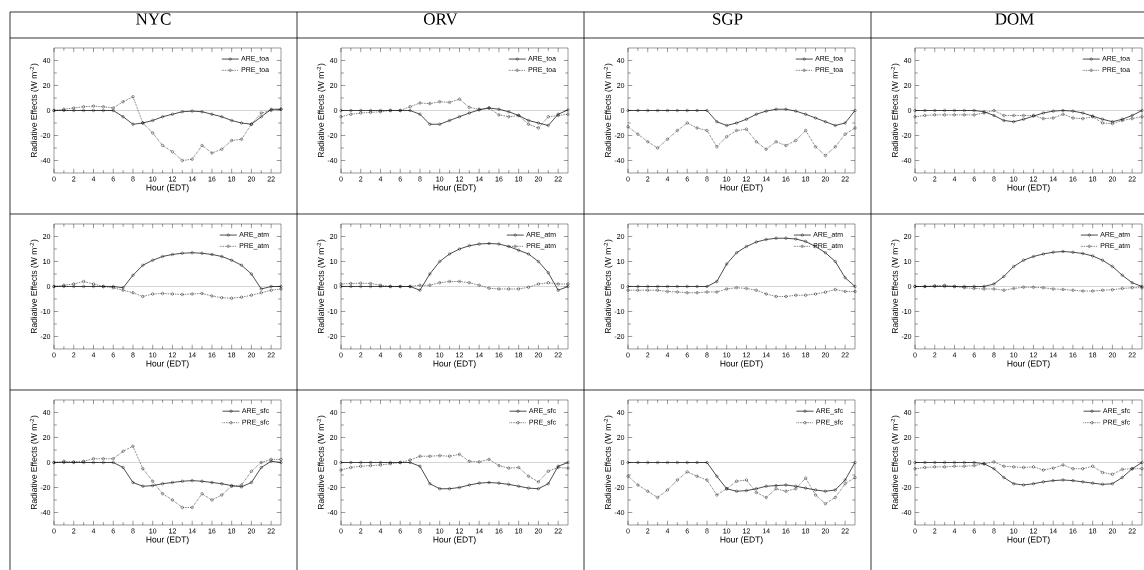  I want to click on x-axis-title: Hour (EDT), so click(454, 188).